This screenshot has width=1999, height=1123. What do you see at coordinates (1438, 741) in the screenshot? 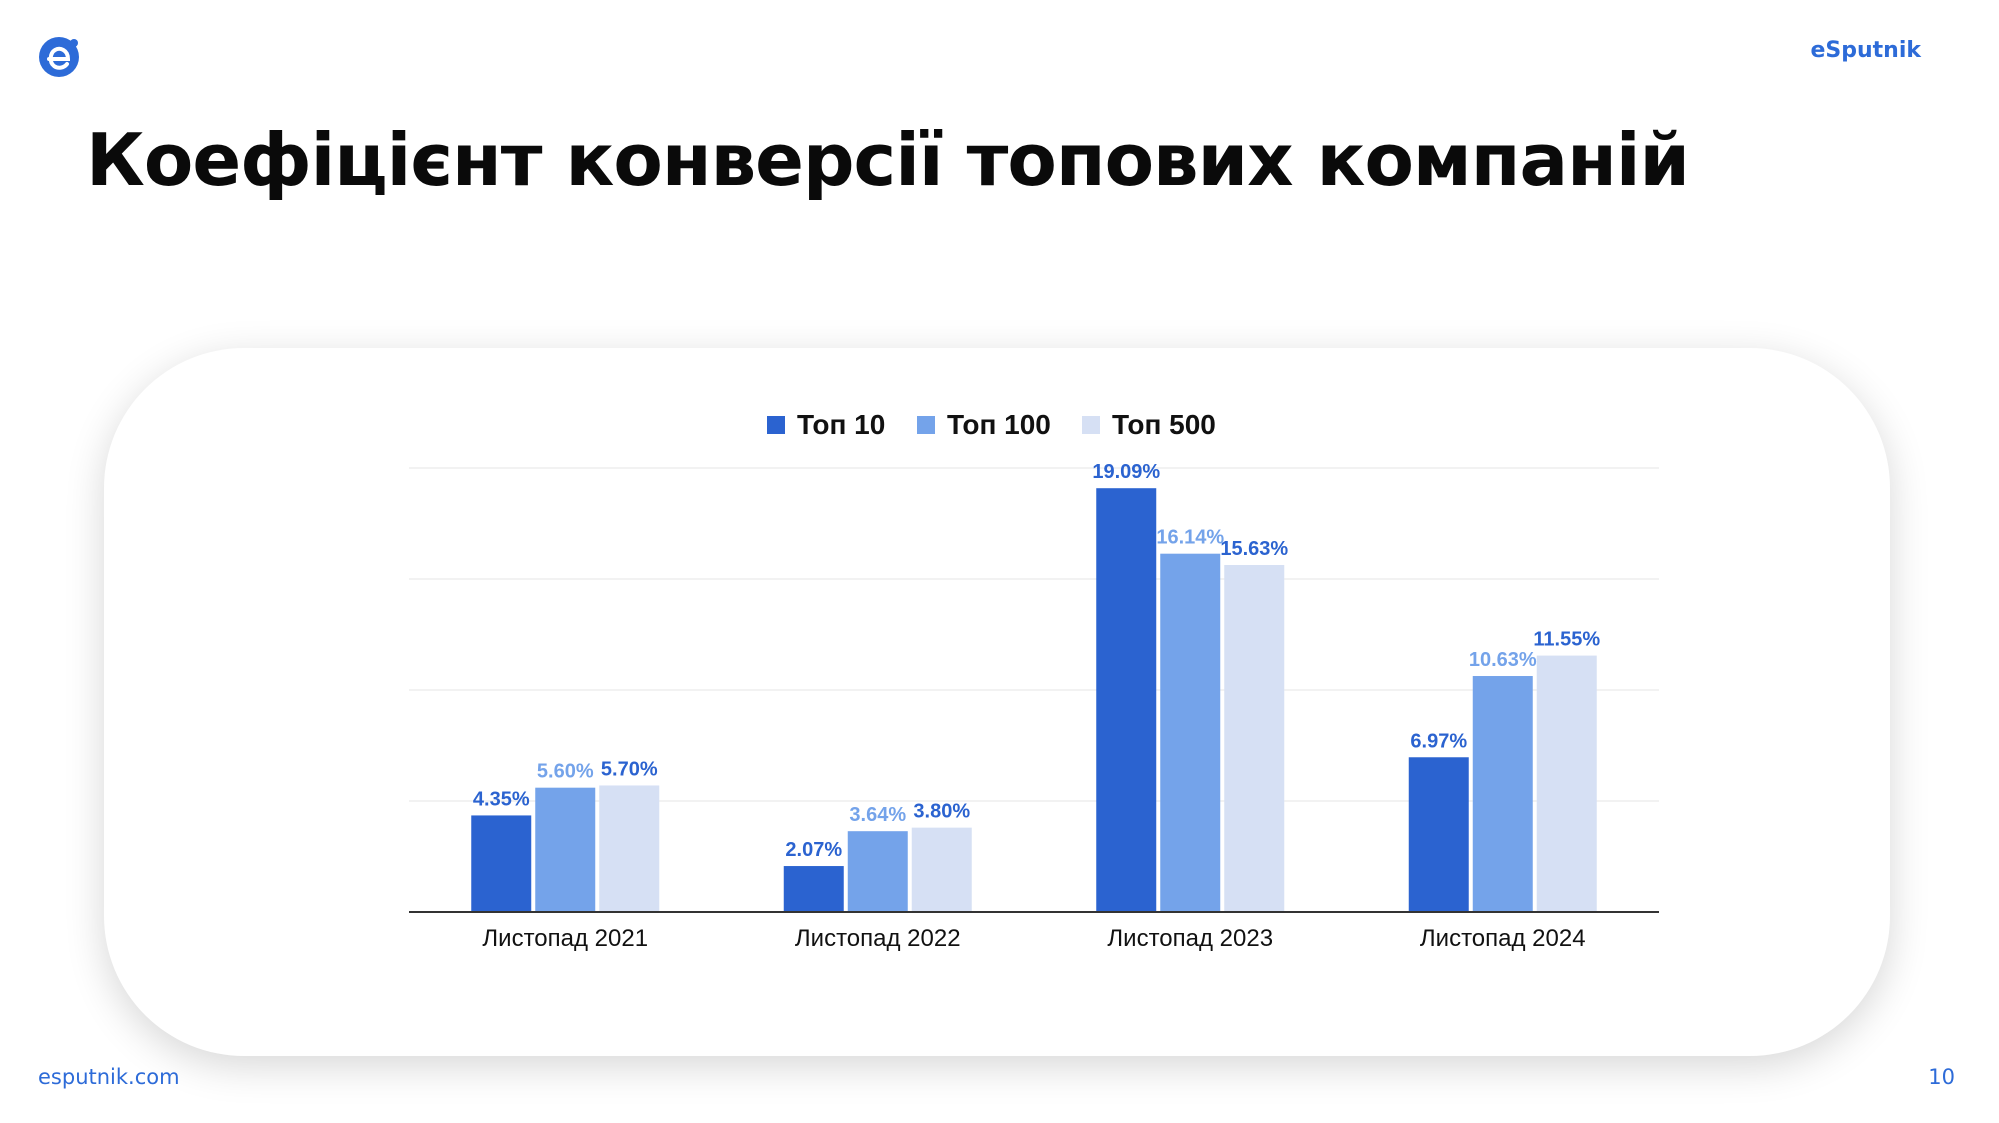
I see `data-label: 6.97%` at bounding box center [1438, 741].